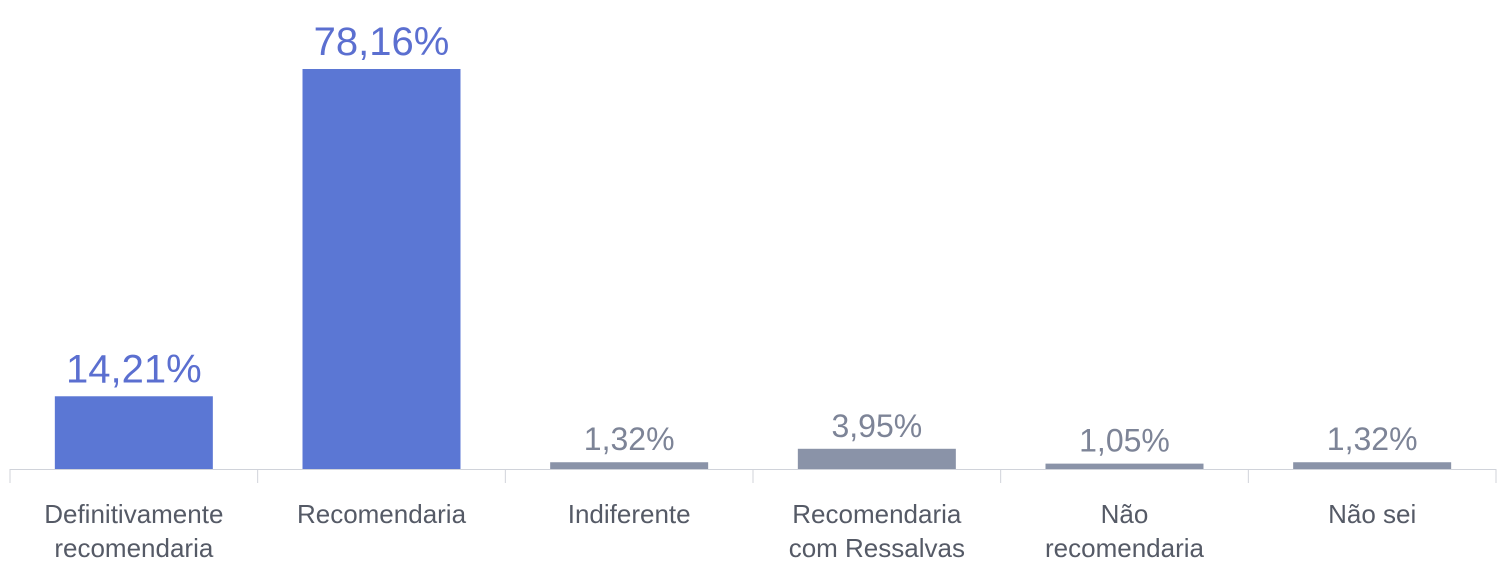 The height and width of the screenshot is (569, 1506). What do you see at coordinates (134, 369) in the screenshot?
I see `value-label: 14,21%` at bounding box center [134, 369].